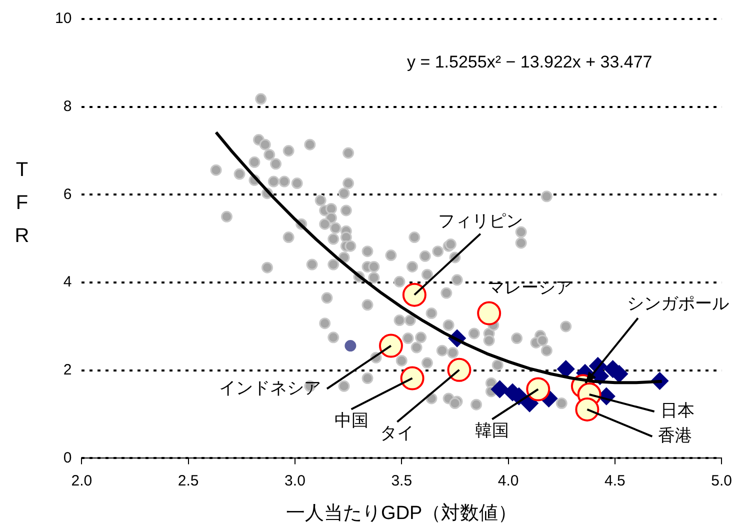  What do you see at coordinates (492, 430) in the screenshot?
I see `annotation: 韓国` at bounding box center [492, 430].